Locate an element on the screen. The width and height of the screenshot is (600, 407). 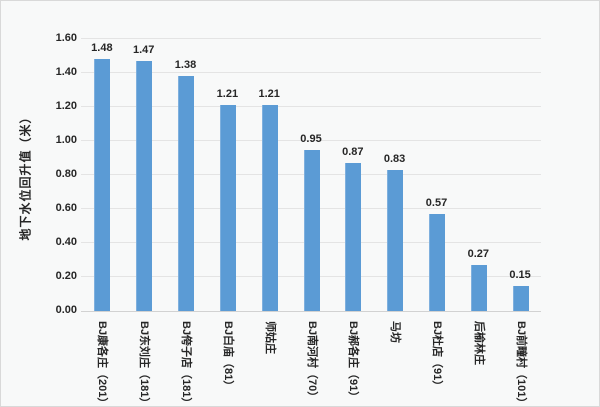
x-category-label: BJ郝各庄（91） is located at coordinates (353, 362).